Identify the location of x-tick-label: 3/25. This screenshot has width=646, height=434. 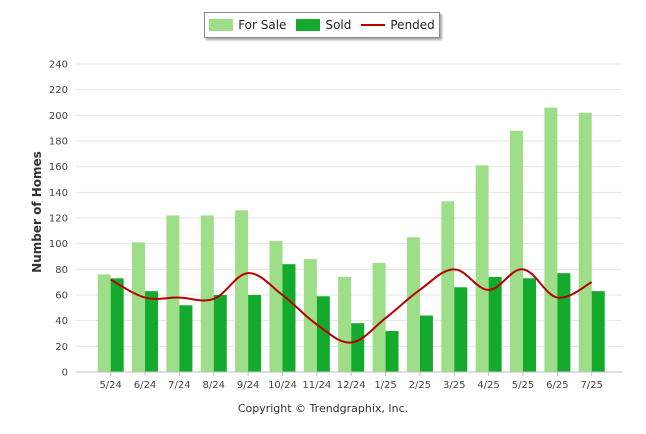
(454, 385).